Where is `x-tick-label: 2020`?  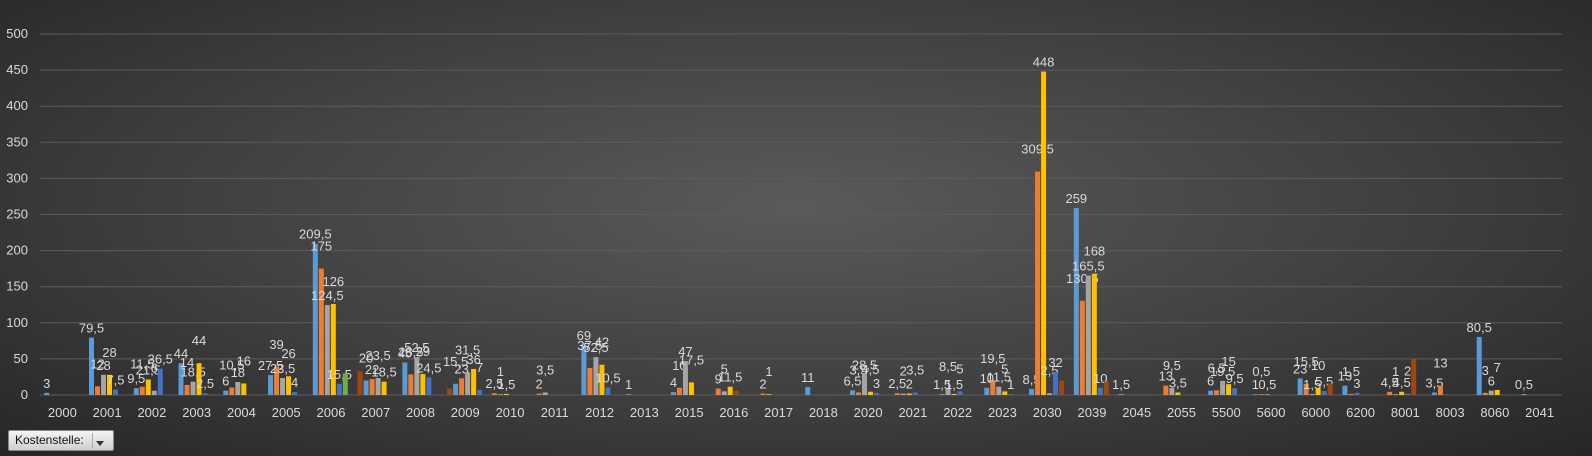
x-tick-label: 2020 is located at coordinates (868, 412).